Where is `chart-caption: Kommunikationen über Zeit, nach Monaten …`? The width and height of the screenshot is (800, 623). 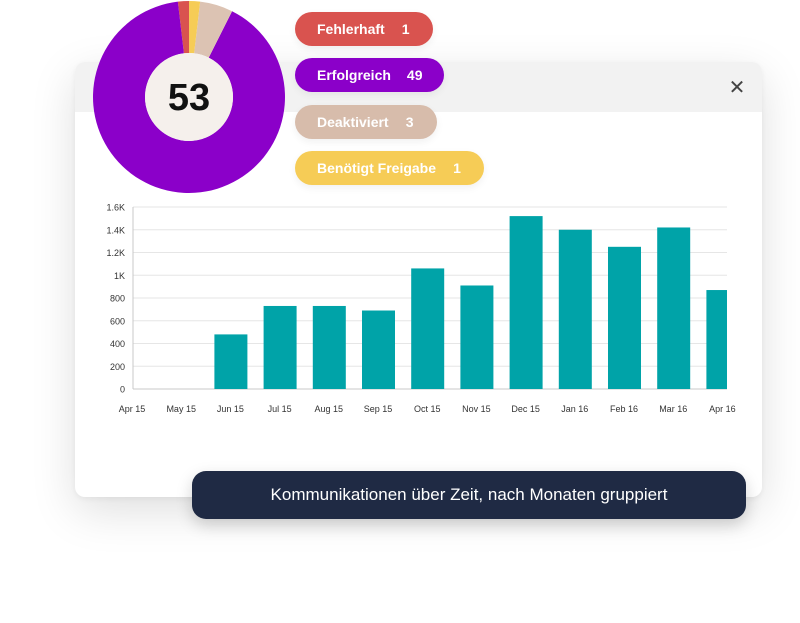
chart-caption: Kommunikationen über Zeit, nach Monaten … is located at coordinates (469, 495).